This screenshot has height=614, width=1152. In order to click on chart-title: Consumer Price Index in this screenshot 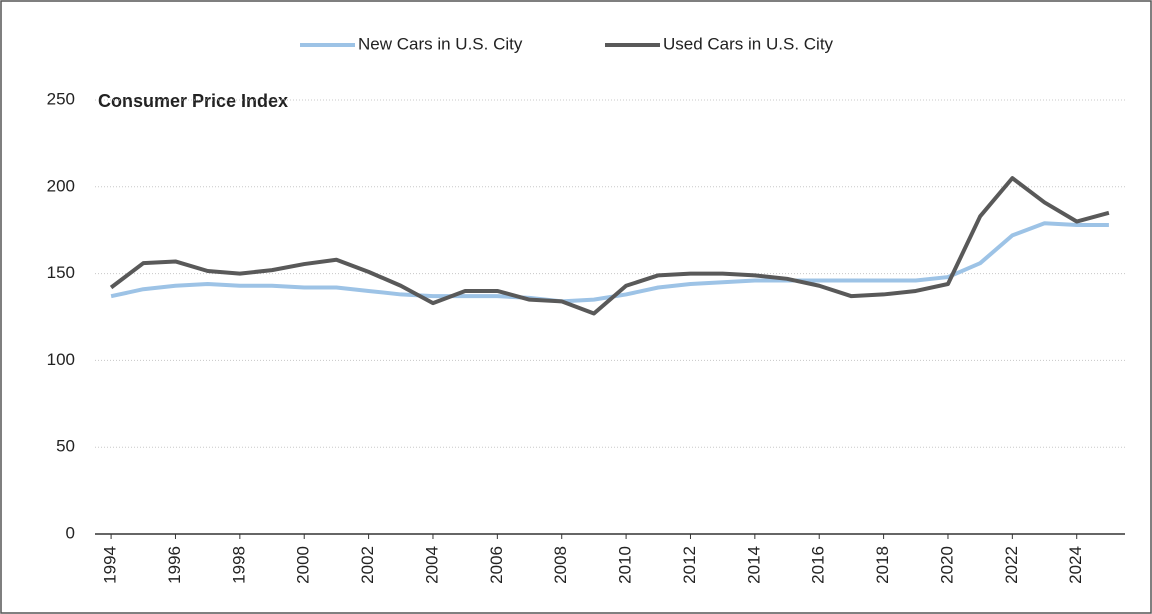, I will do `click(193, 101)`.